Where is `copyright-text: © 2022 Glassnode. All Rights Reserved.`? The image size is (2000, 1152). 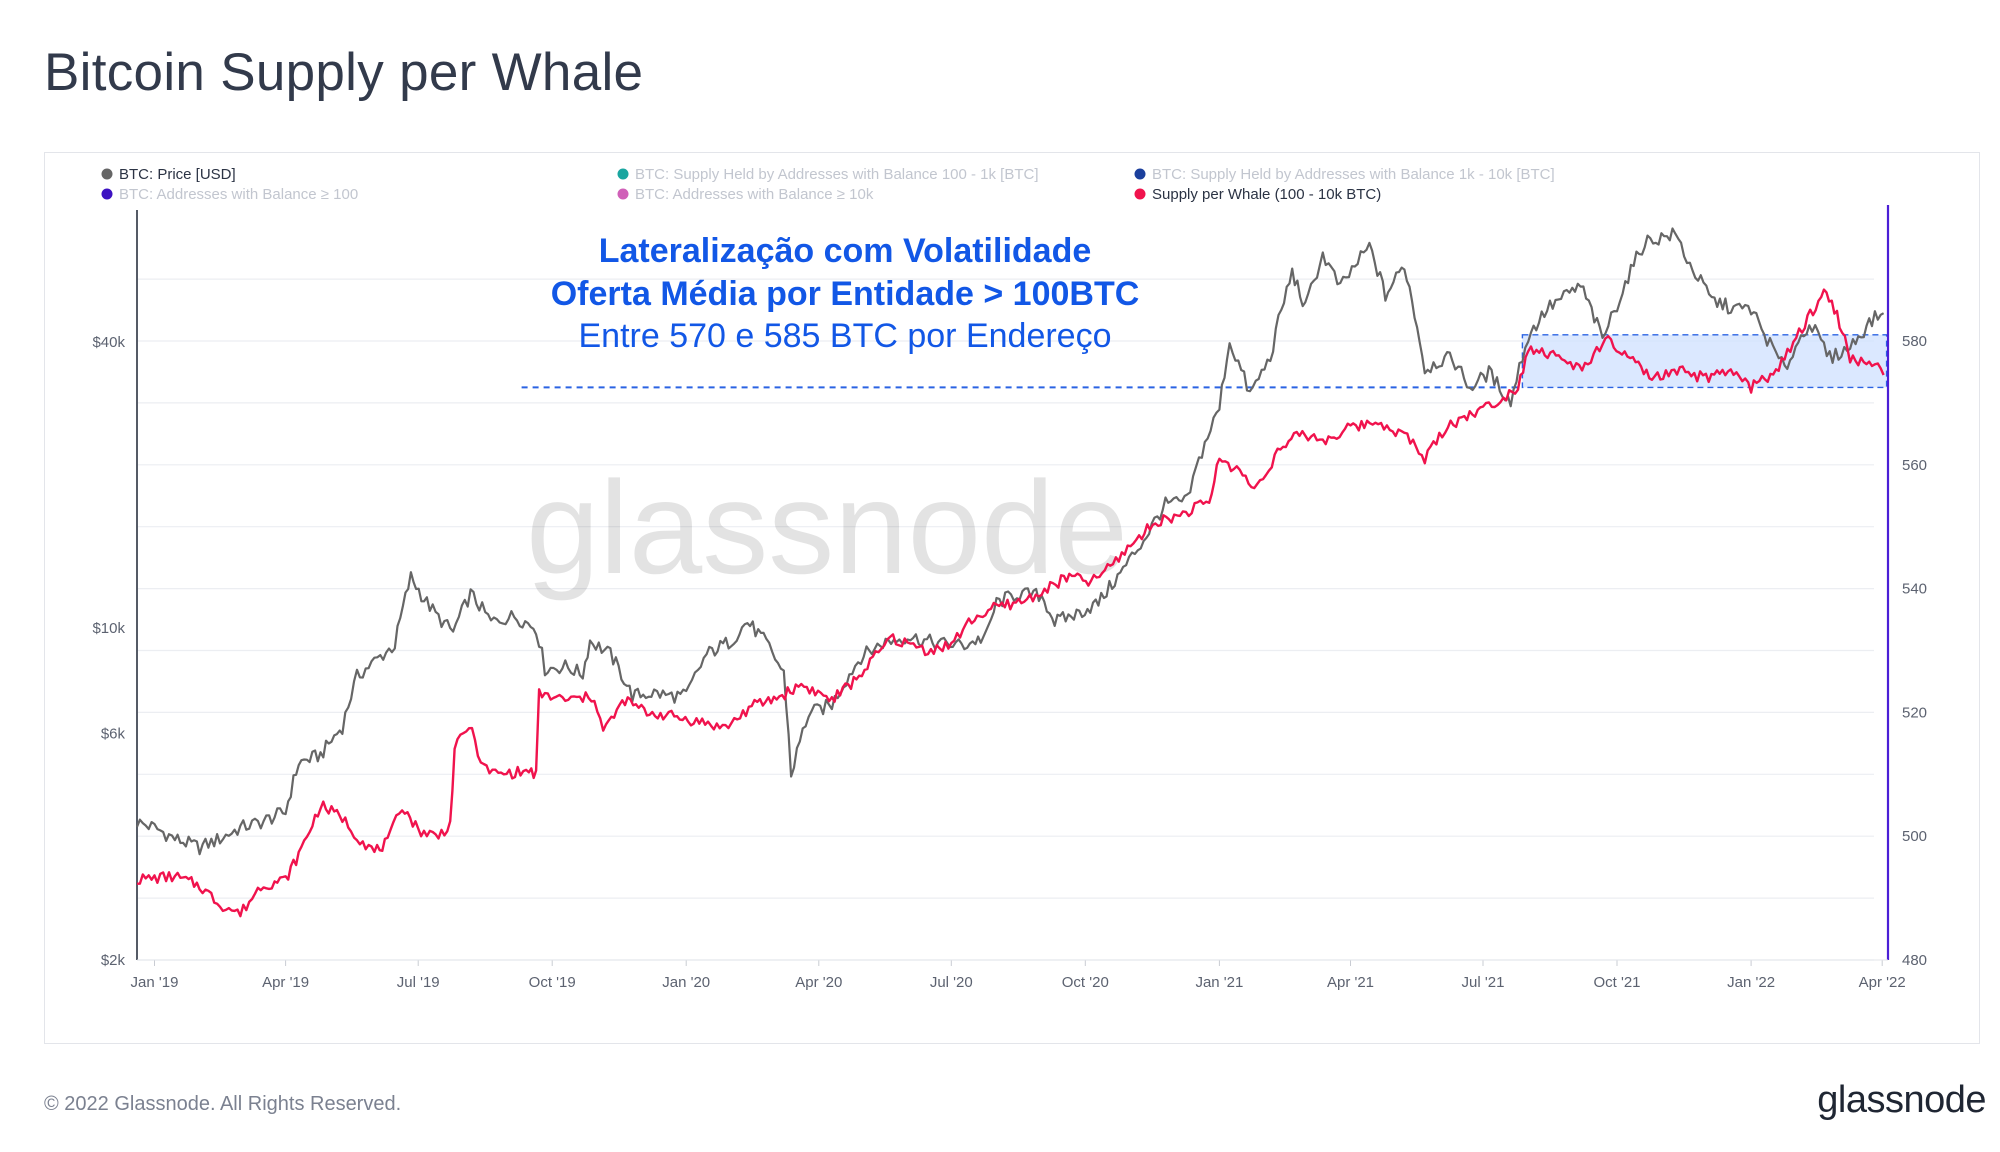
copyright-text: © 2022 Glassnode. All Rights Reserved. is located at coordinates (223, 1104).